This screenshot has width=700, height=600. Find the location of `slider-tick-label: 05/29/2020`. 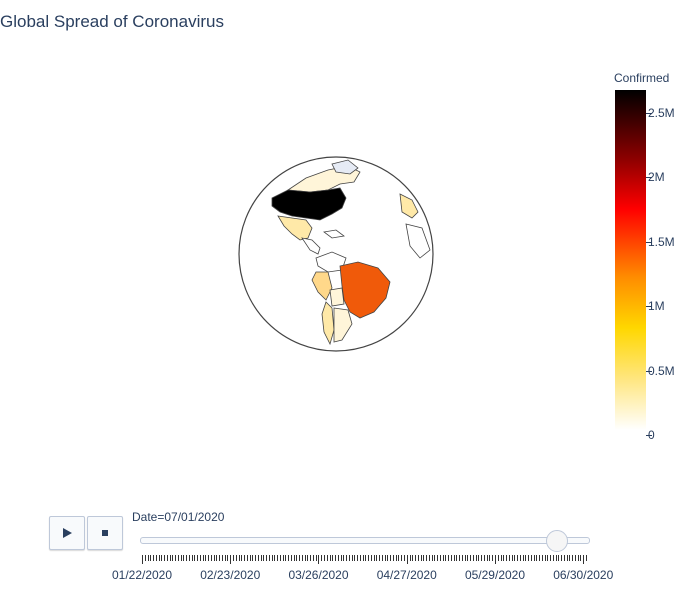

slider-tick-label: 05/29/2020 is located at coordinates (495, 575).